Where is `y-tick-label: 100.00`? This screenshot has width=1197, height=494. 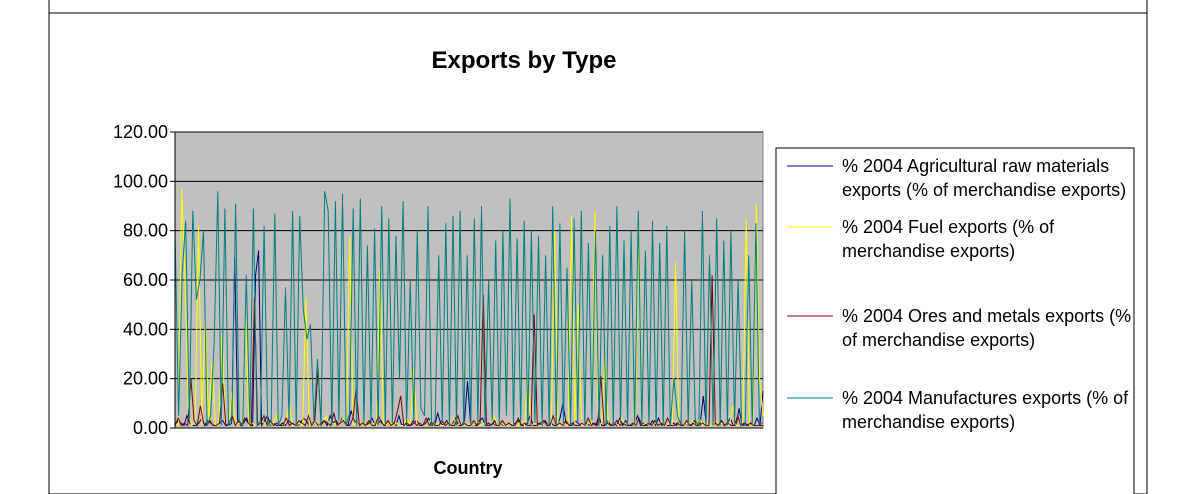
y-tick-label: 100.00 is located at coordinates (140, 181).